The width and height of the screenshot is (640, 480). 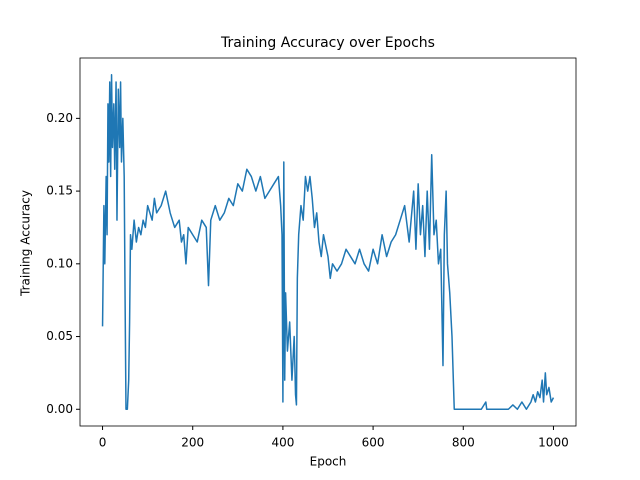 What do you see at coordinates (192, 443) in the screenshot?
I see `x-tick-label: 200` at bounding box center [192, 443].